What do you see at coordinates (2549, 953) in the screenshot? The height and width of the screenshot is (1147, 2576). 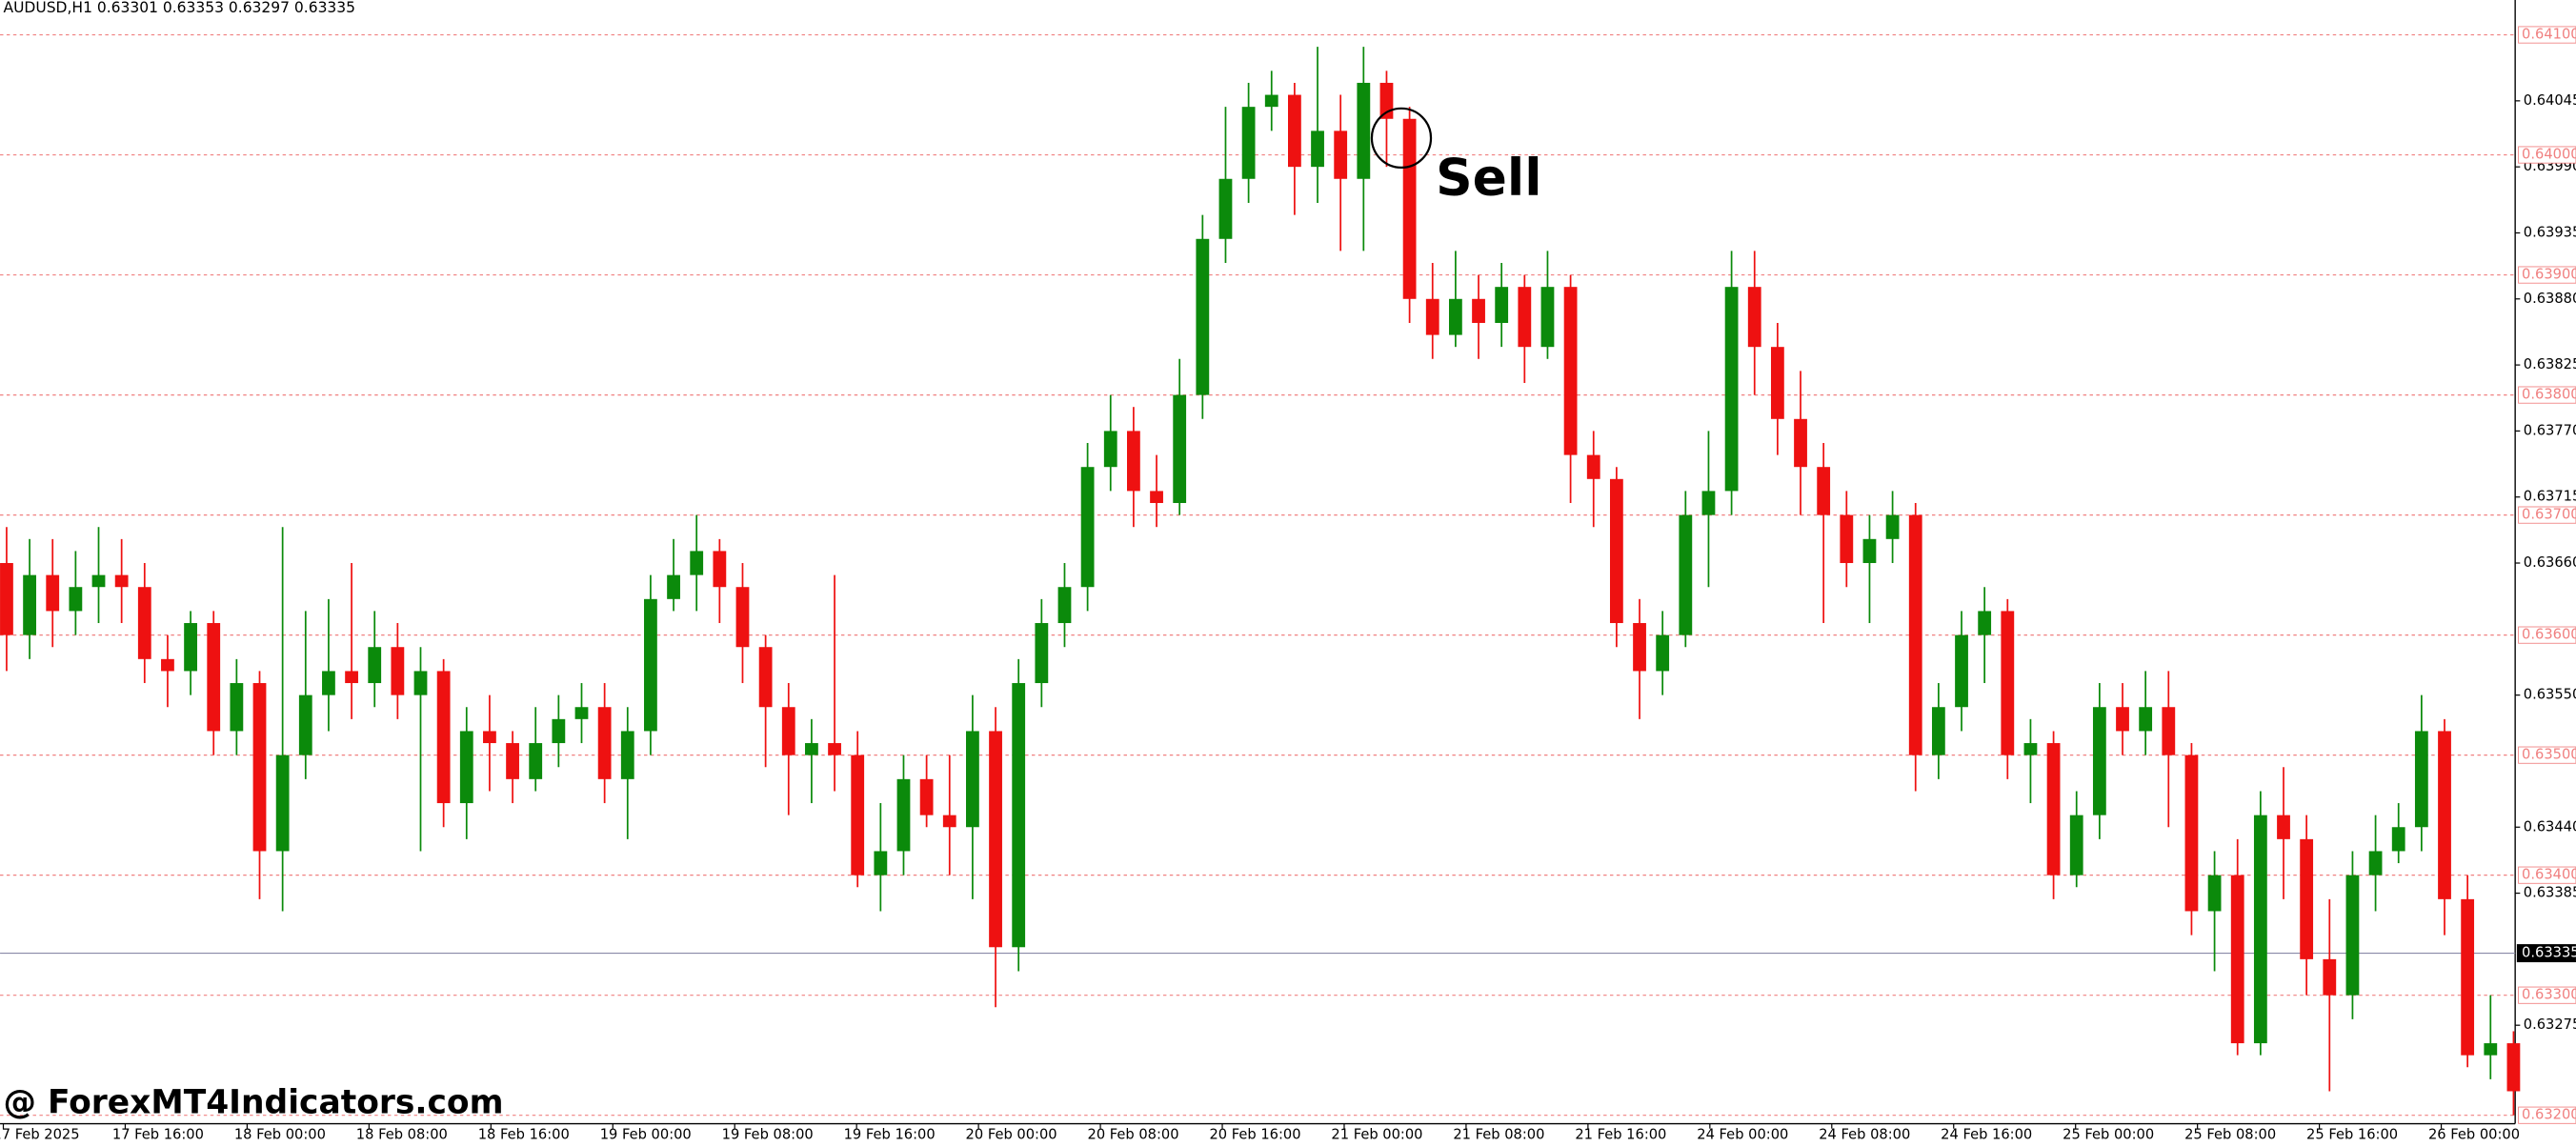 I see `current-price-label: 0.63335` at bounding box center [2549, 953].